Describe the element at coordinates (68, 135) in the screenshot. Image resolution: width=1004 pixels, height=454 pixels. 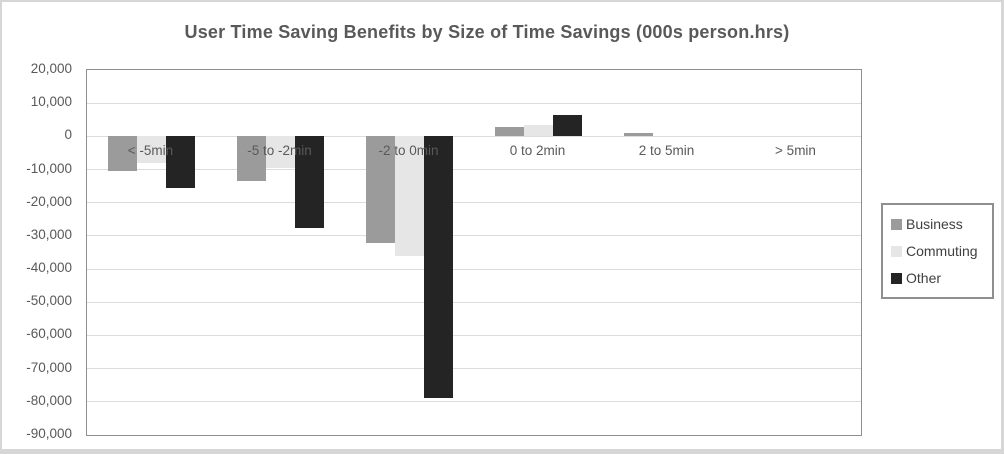
I see `y-tick-label: 0` at that location.